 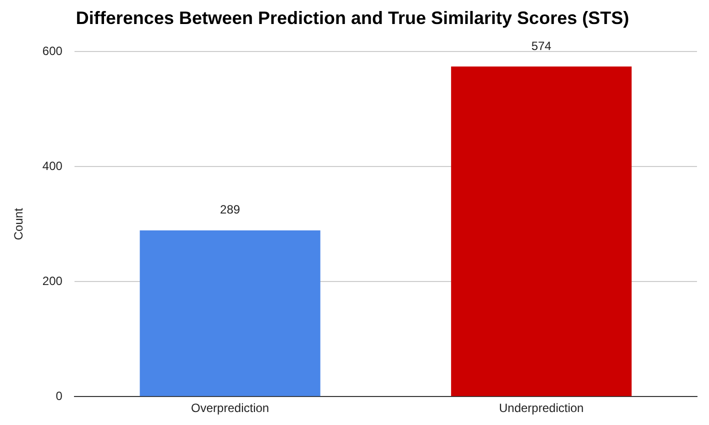 What do you see at coordinates (52, 51) in the screenshot?
I see `y-tick-label: 600` at bounding box center [52, 51].